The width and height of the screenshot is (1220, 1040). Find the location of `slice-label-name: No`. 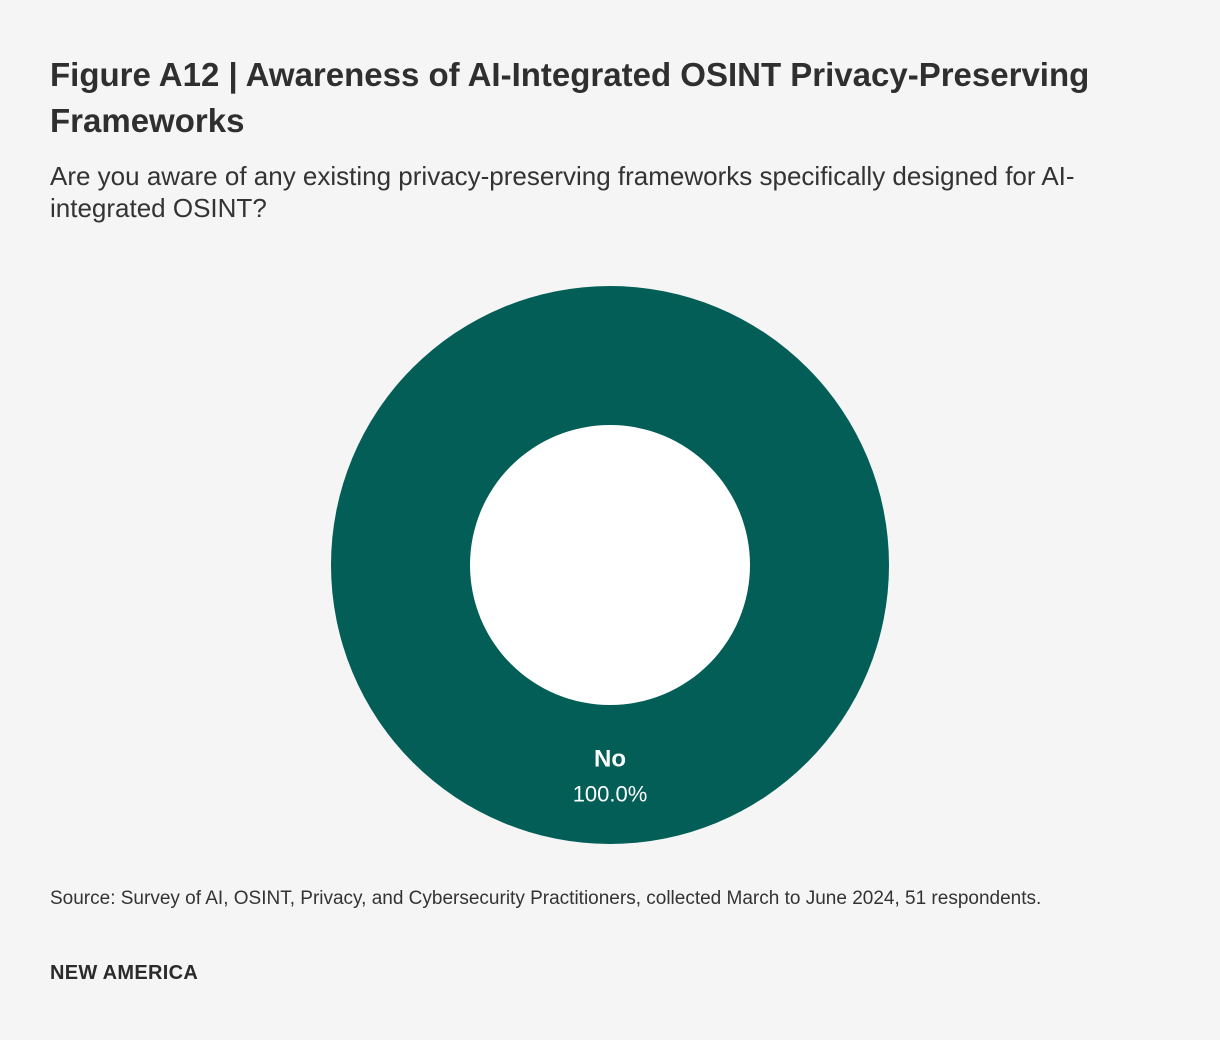

slice-label-name: No is located at coordinates (610, 759).